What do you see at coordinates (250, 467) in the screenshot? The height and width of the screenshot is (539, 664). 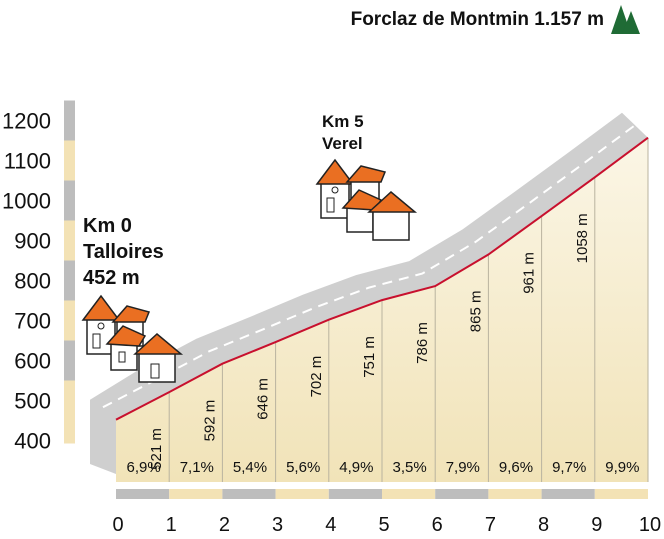 I see `gradient-label: 5,4%` at bounding box center [250, 467].